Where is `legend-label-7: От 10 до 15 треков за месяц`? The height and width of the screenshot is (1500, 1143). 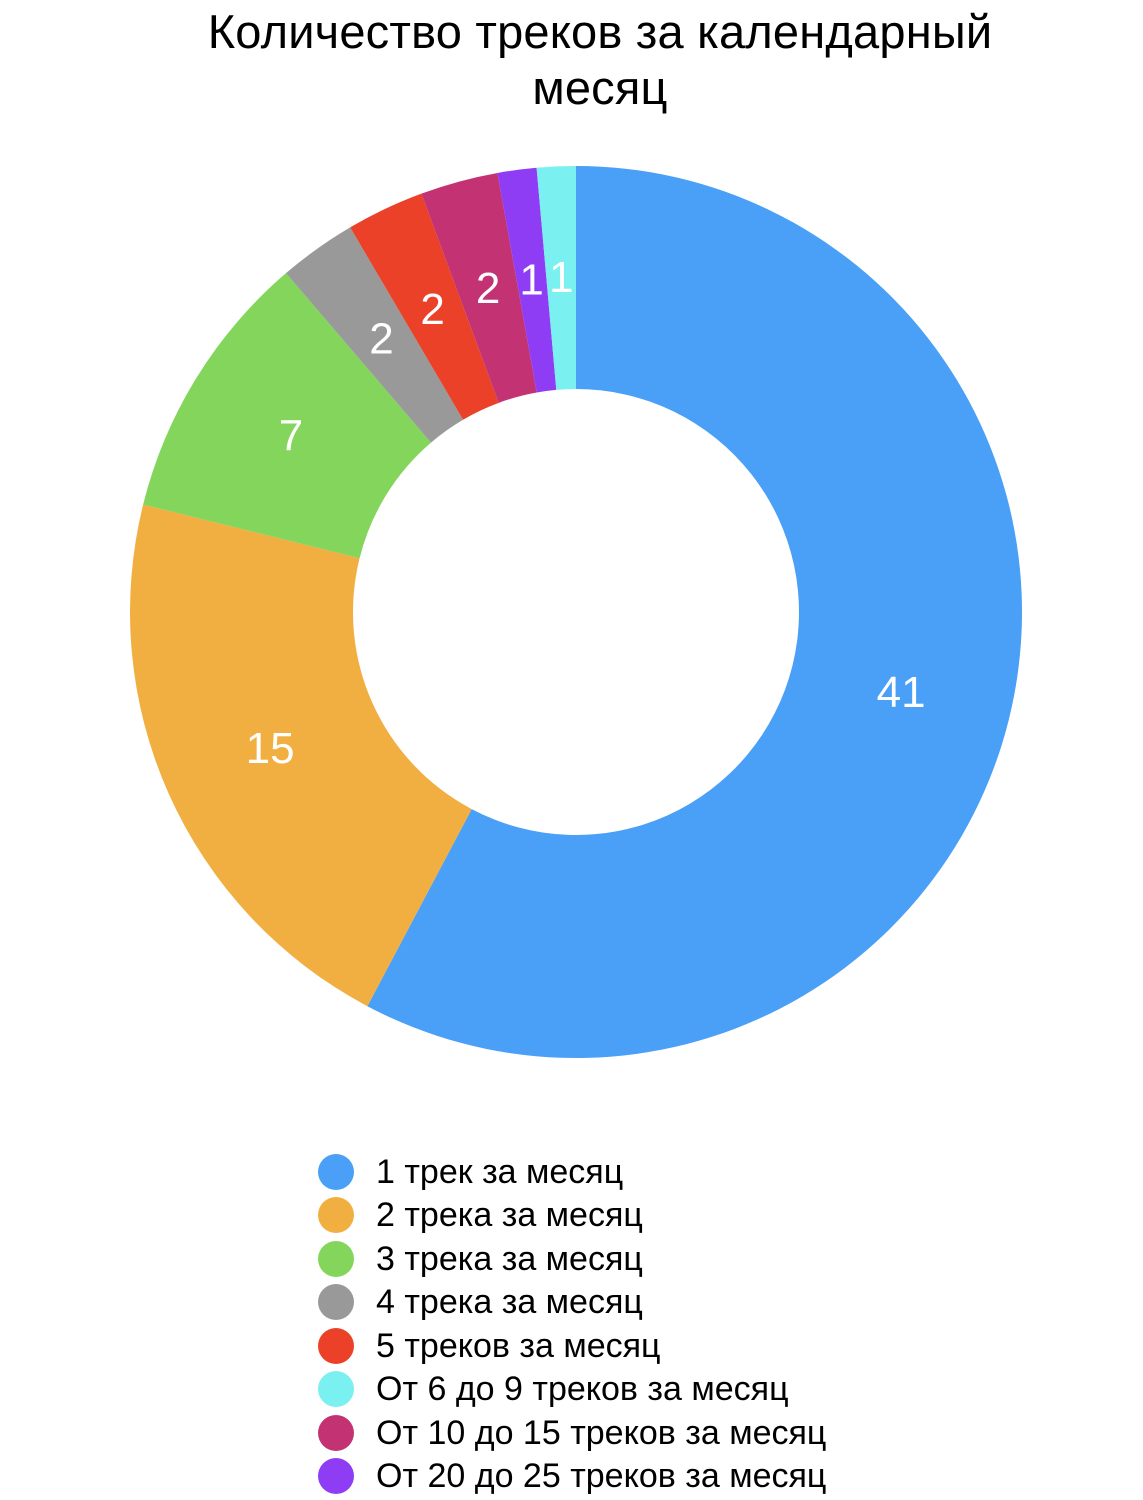
legend-label-7: От 10 до 15 треков за месяц is located at coordinates (601, 1432).